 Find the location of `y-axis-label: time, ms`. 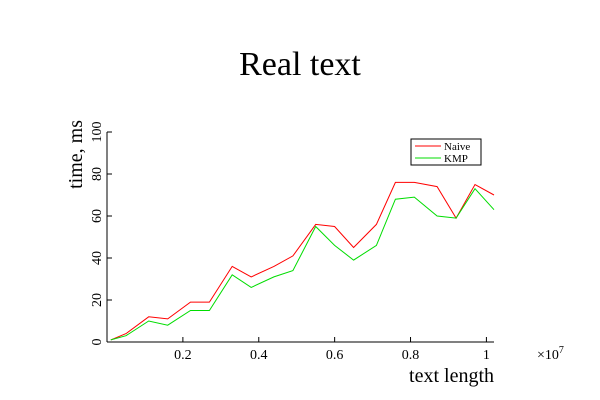

y-axis-label: time, ms is located at coordinates (76, 154).